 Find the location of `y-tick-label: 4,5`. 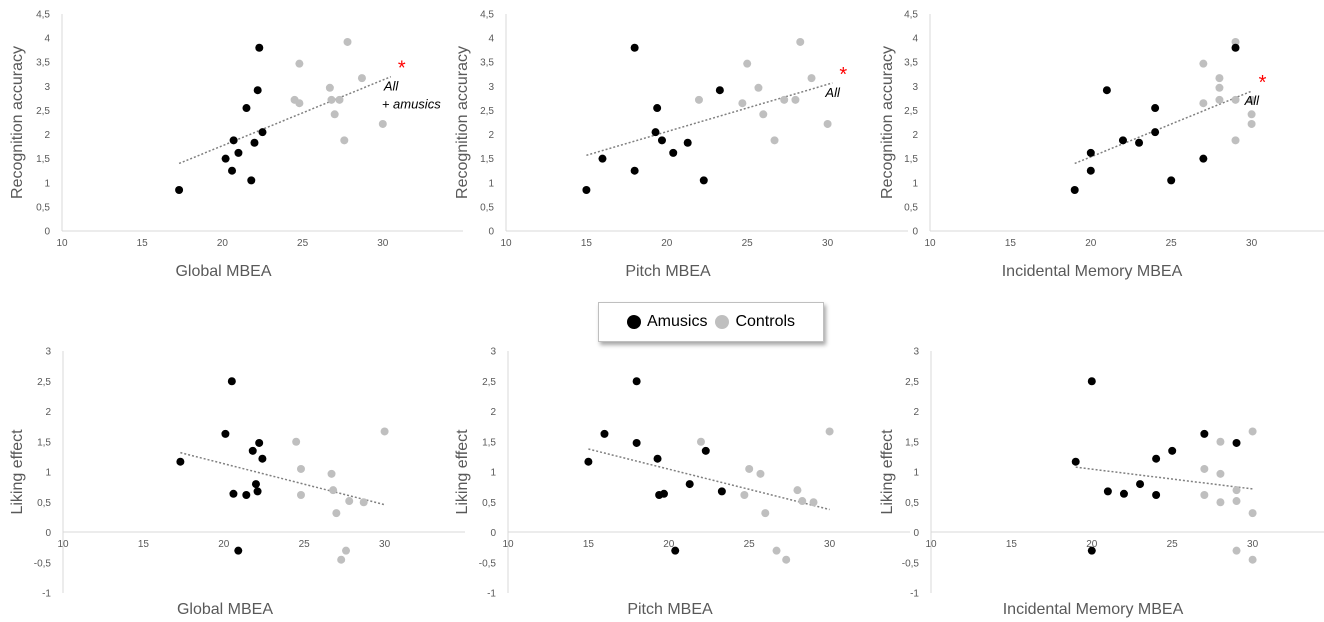

y-tick-label: 4,5 is located at coordinates (43, 15).